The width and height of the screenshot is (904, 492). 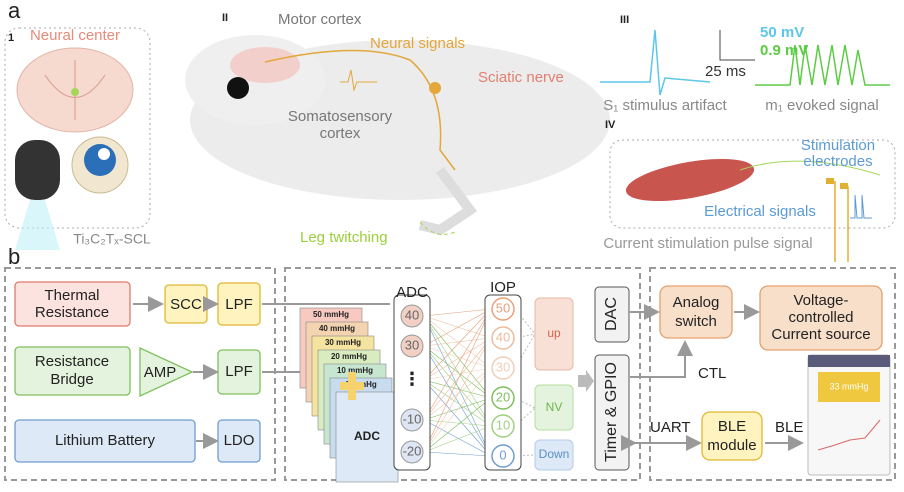 I want to click on neuron, so click(x=75, y=92).